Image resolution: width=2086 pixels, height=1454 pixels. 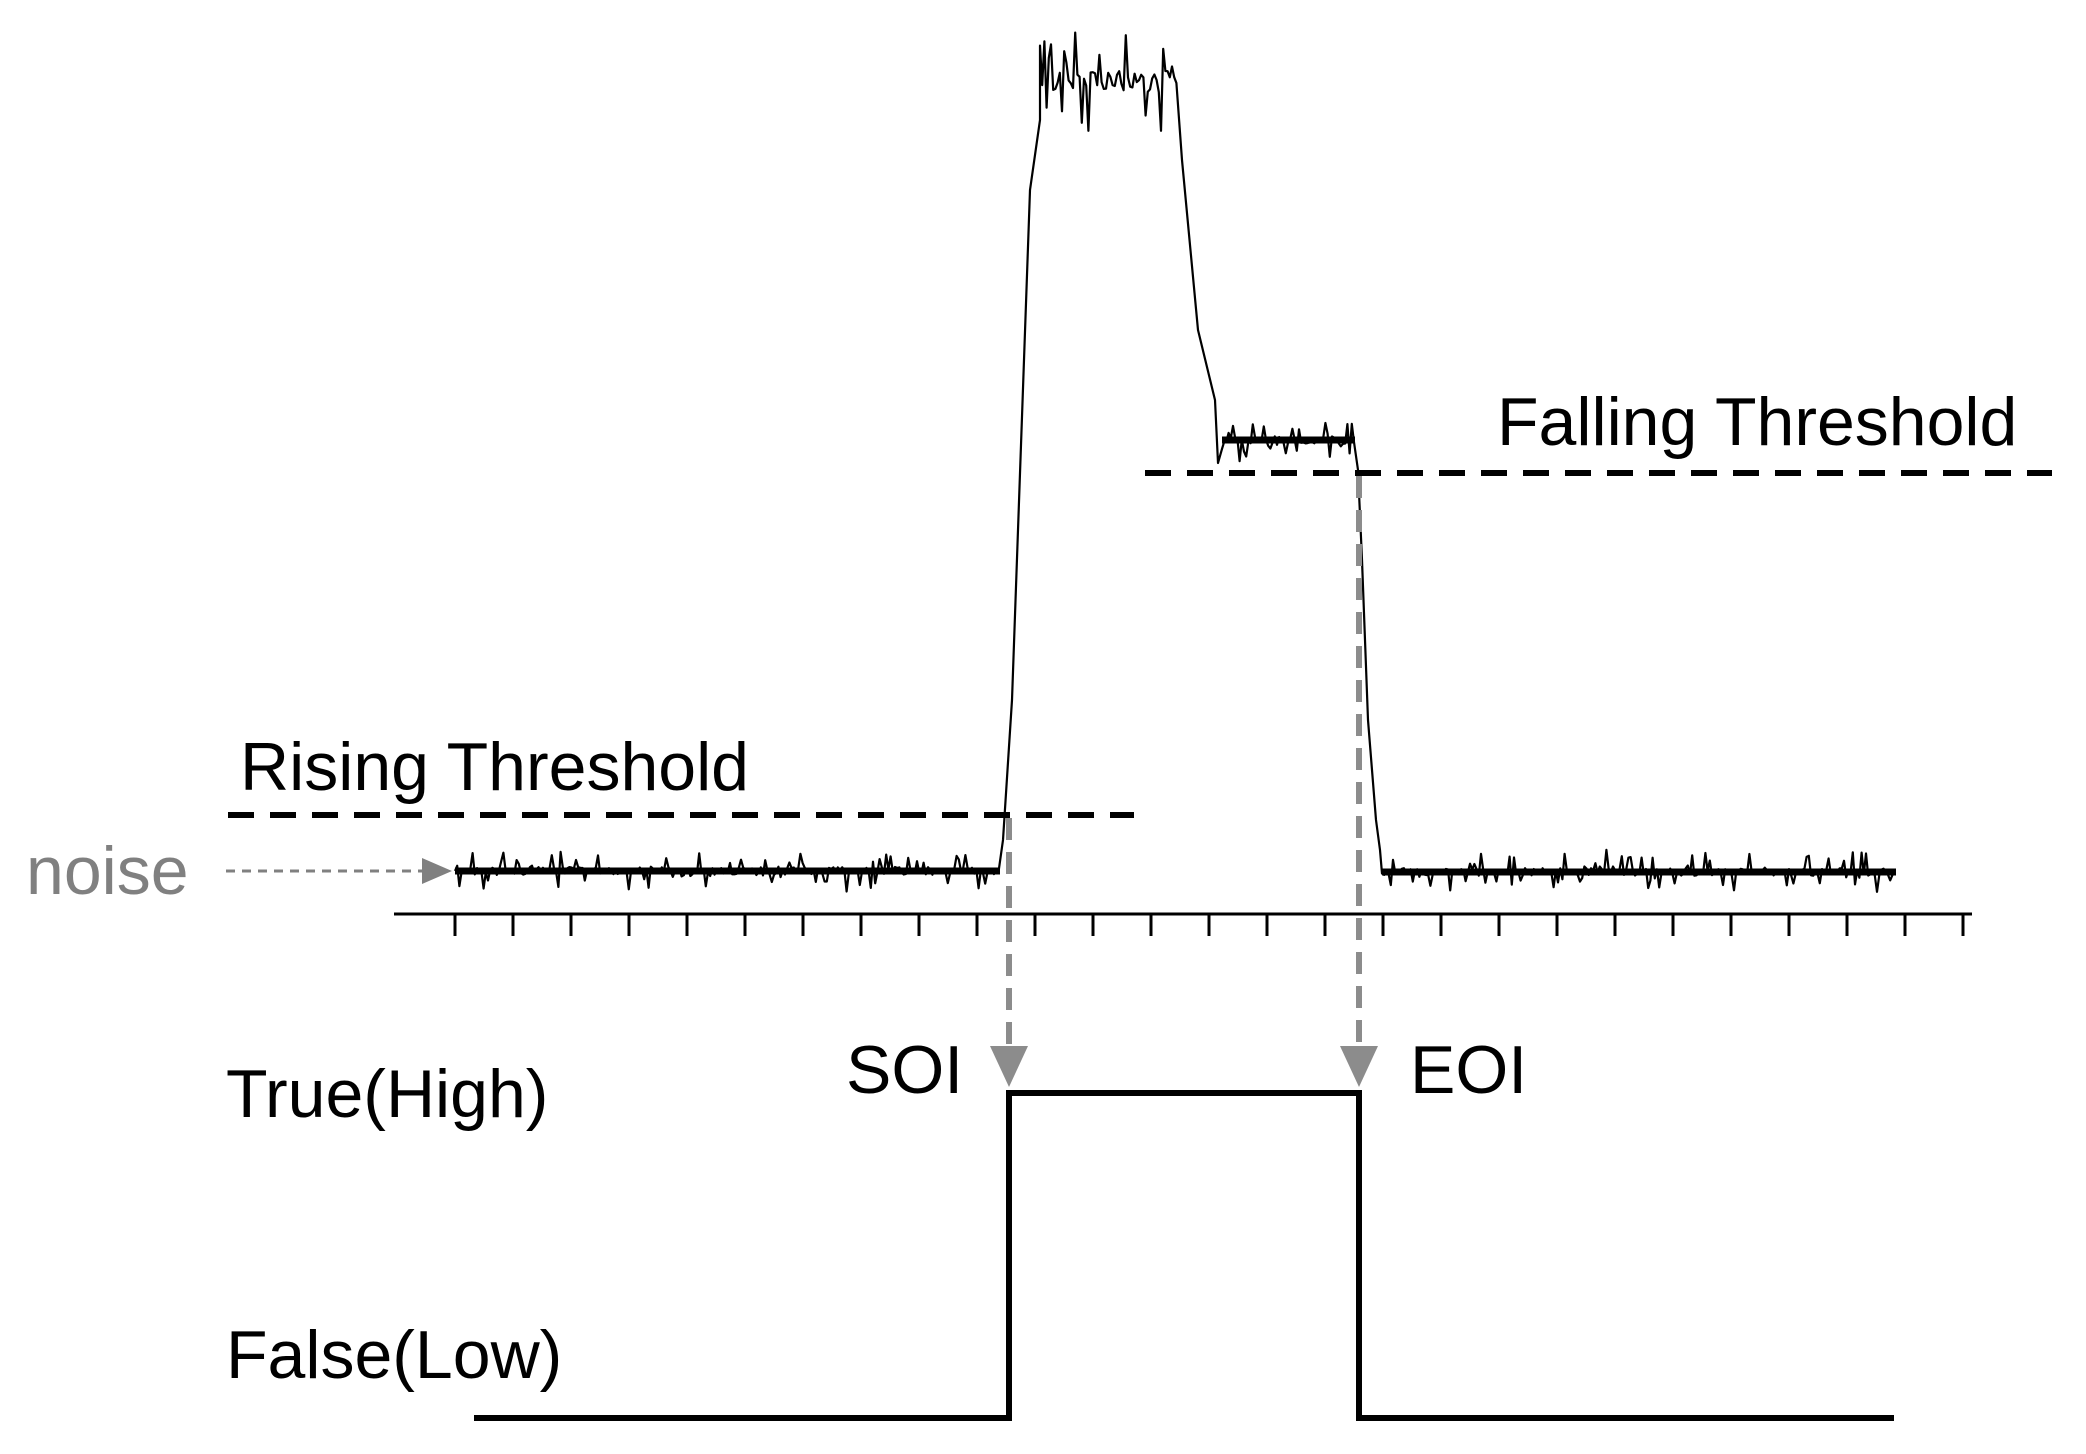 I want to click on noise-label: noise, so click(x=107, y=871).